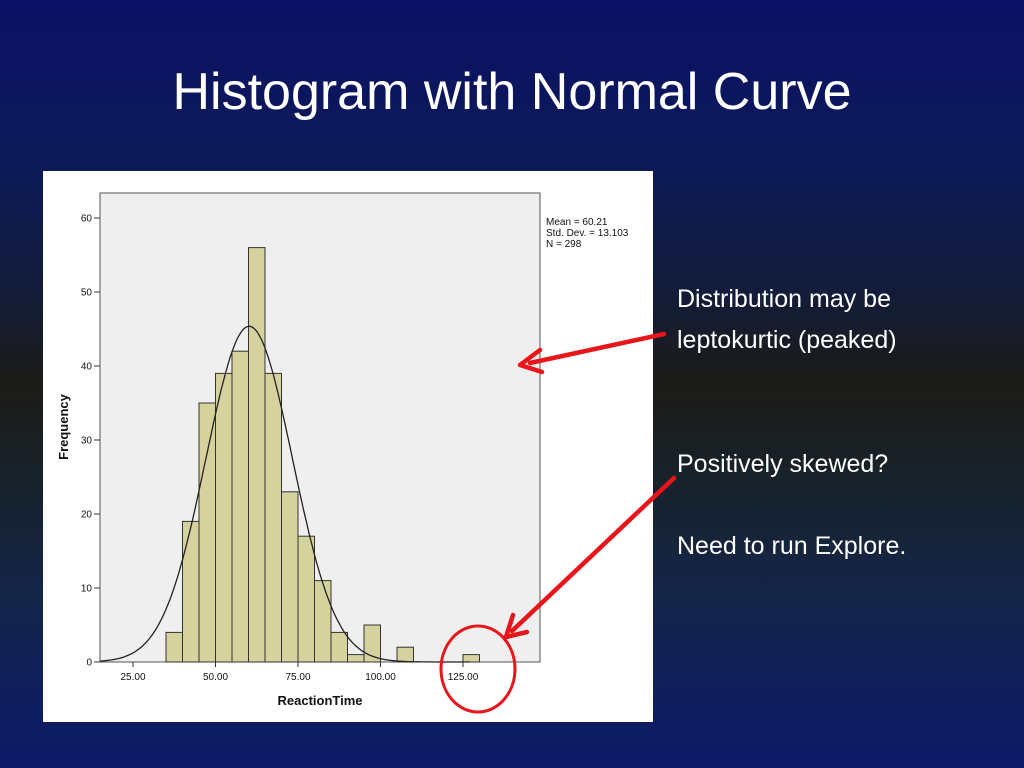 The width and height of the screenshot is (1024, 768). I want to click on y-axis: 0 10 20 30 40 50 60, so click(90, 441).